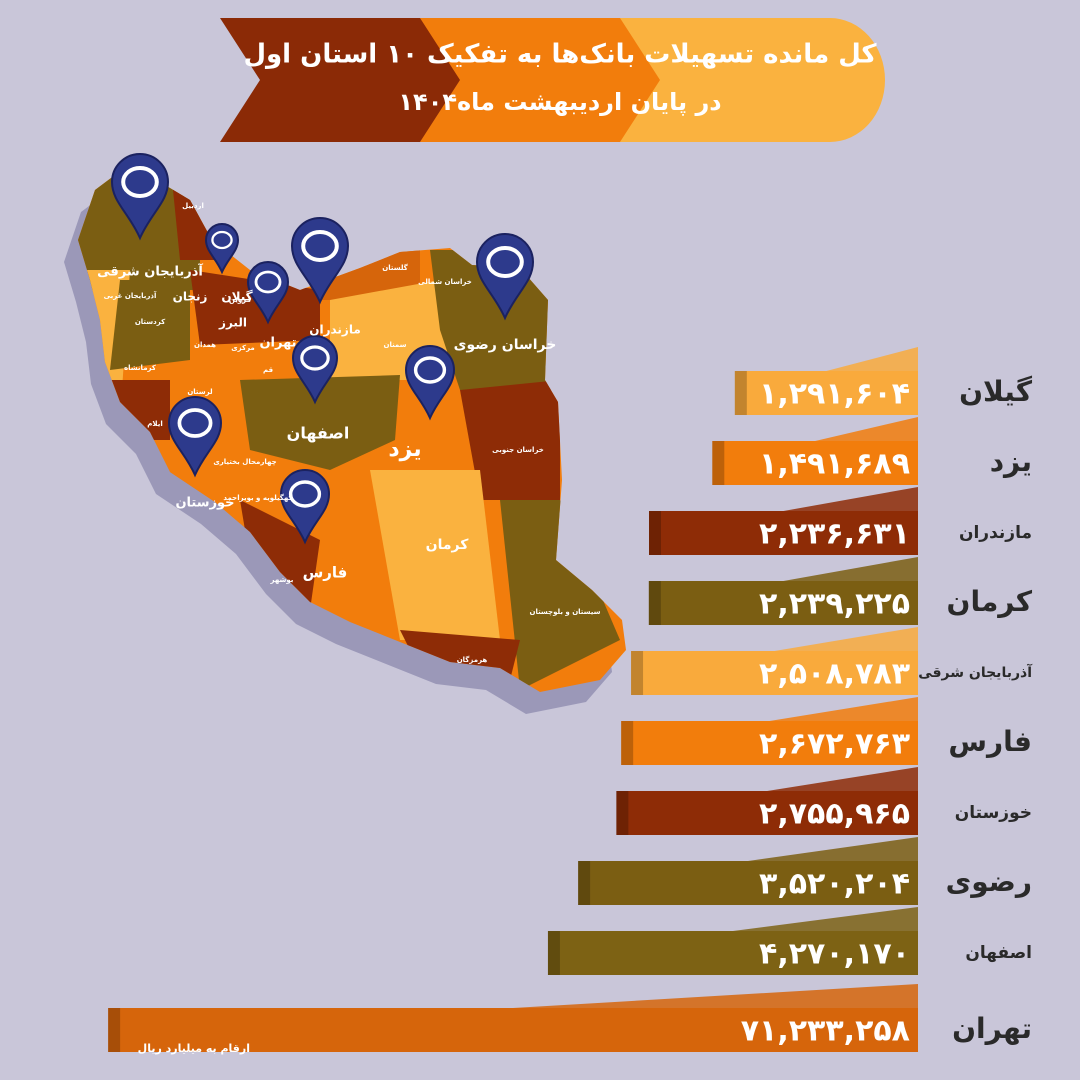 This screenshot has width=1080, height=1080. I want to click on value-label: ۳,۵۲۰,۲۰۴, so click(834, 884).